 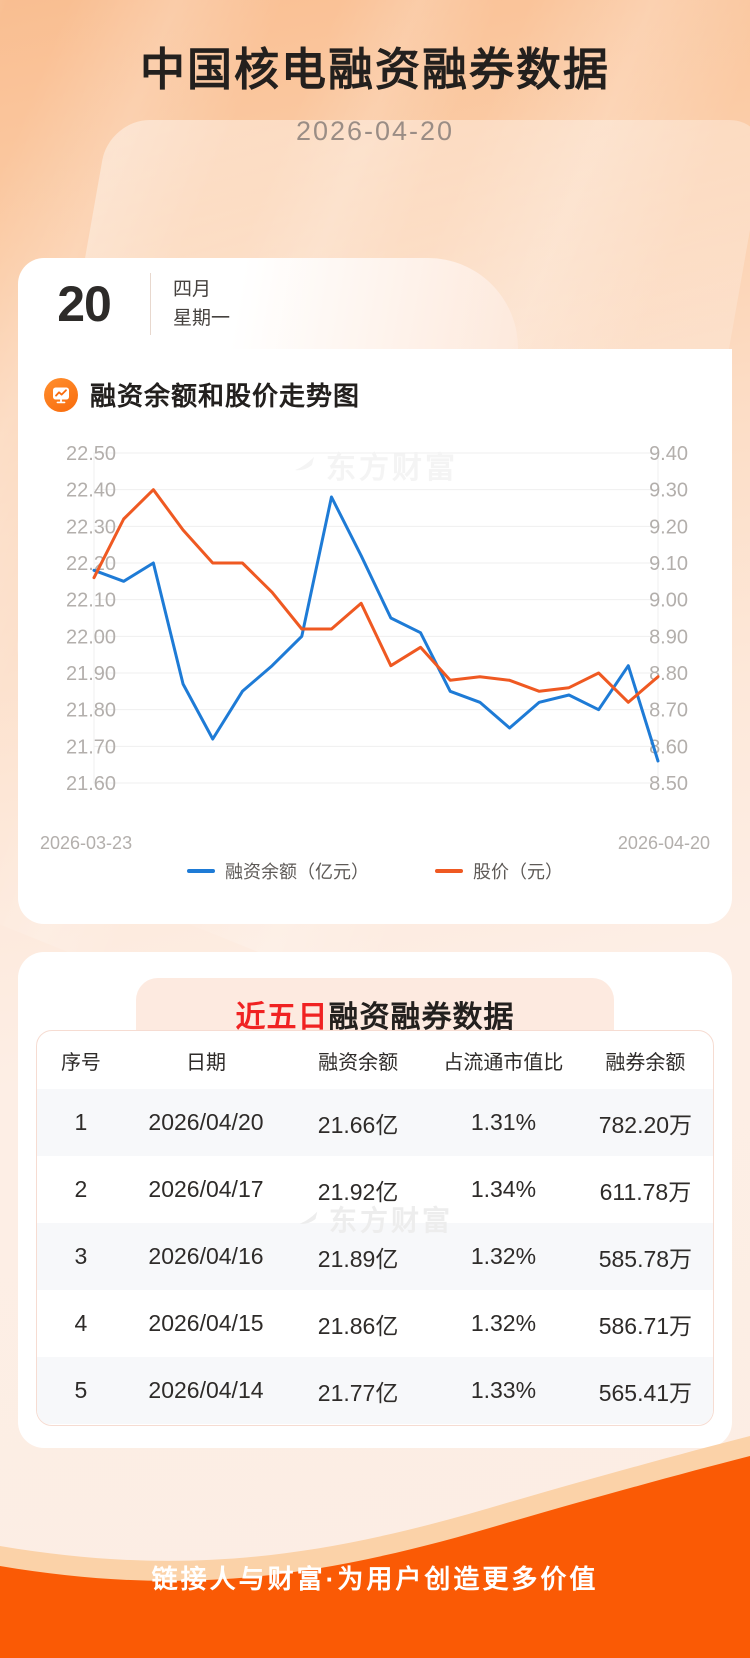 What do you see at coordinates (645, 1062) in the screenshot?
I see `table-col-header-4: 融券余额` at bounding box center [645, 1062].